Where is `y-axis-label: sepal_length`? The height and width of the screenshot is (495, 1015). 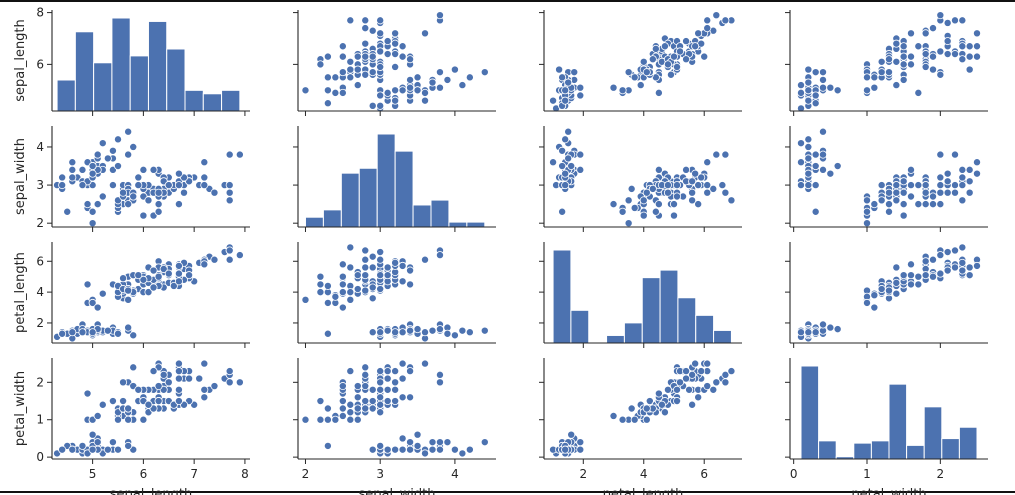
y-axis-label: sepal_length is located at coordinates (20, 60).